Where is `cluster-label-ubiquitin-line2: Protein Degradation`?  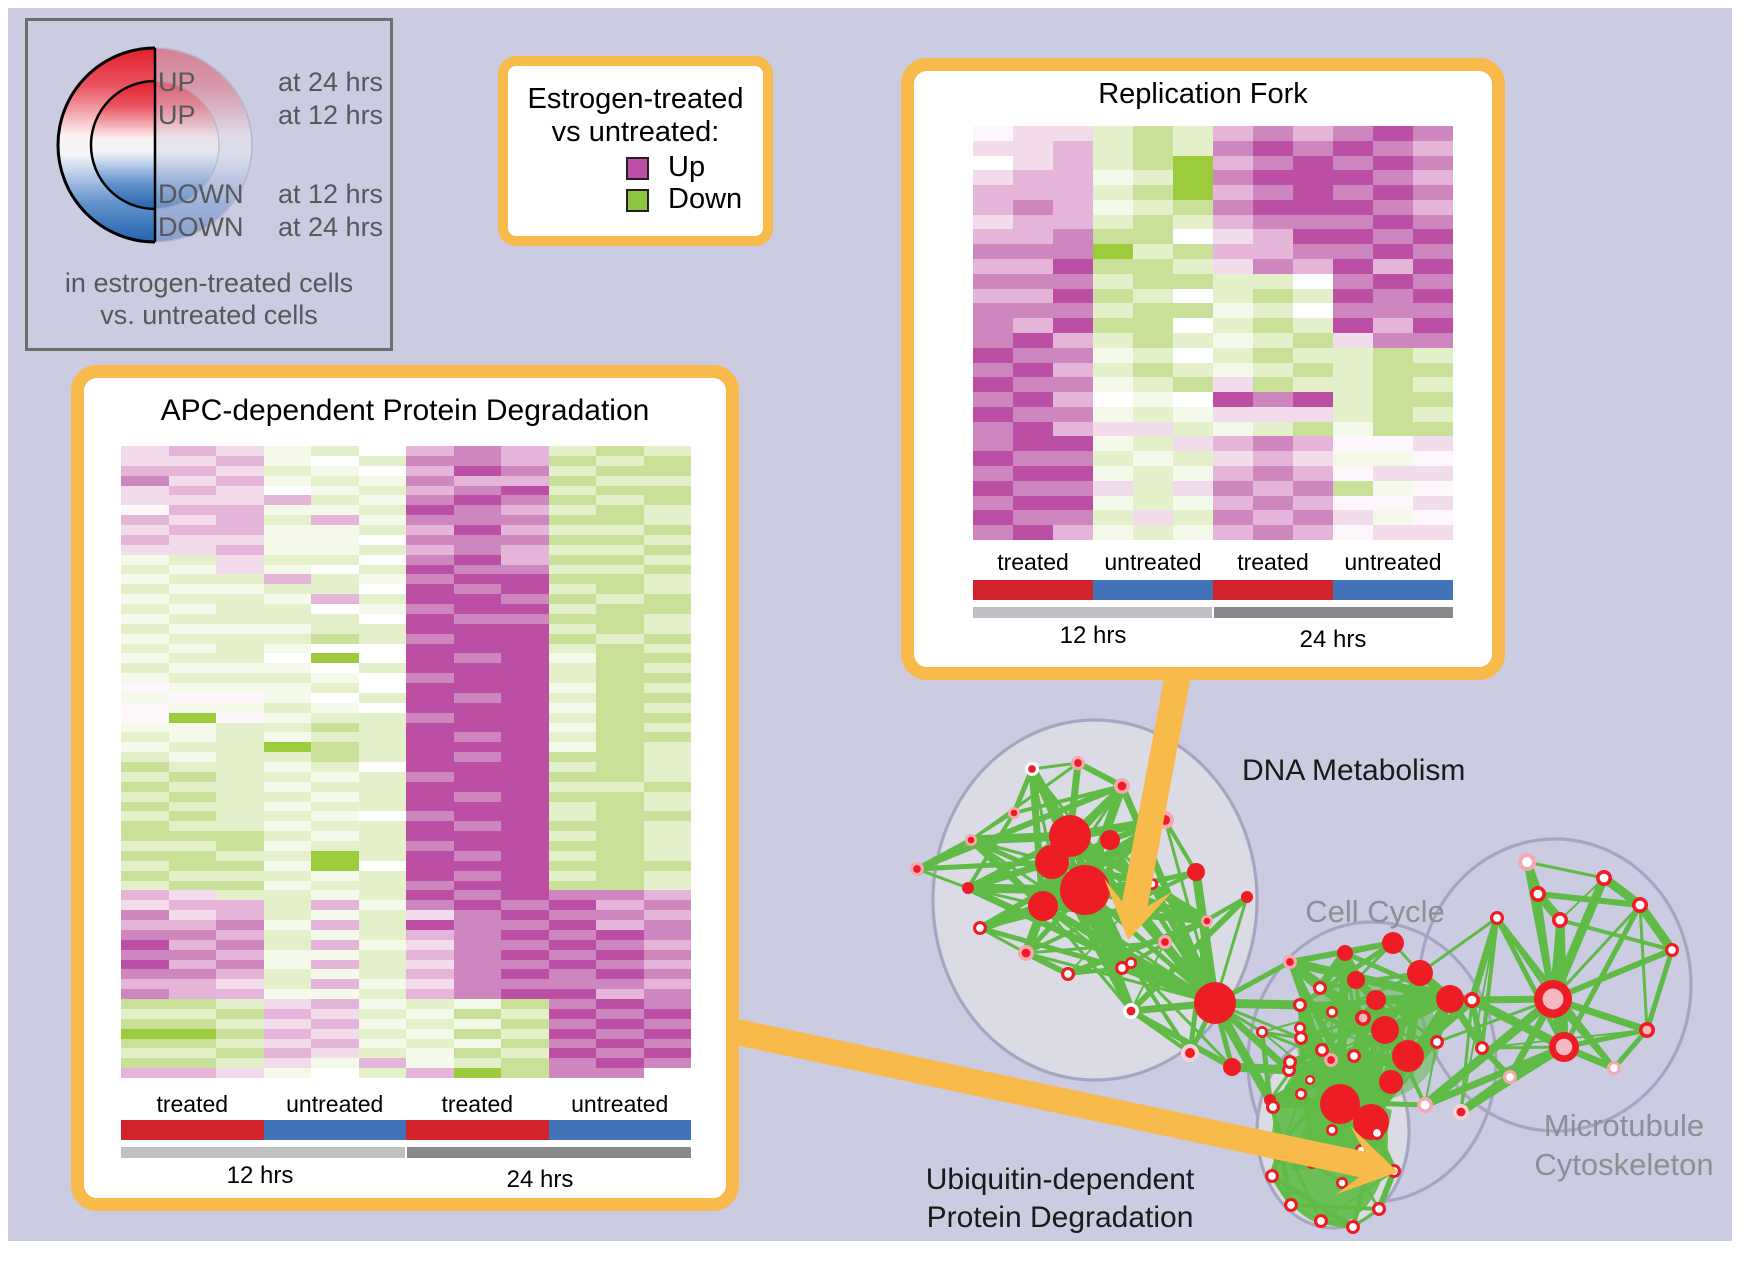
cluster-label-ubiquitin-line2: Protein Degradation is located at coordinates (1060, 1217).